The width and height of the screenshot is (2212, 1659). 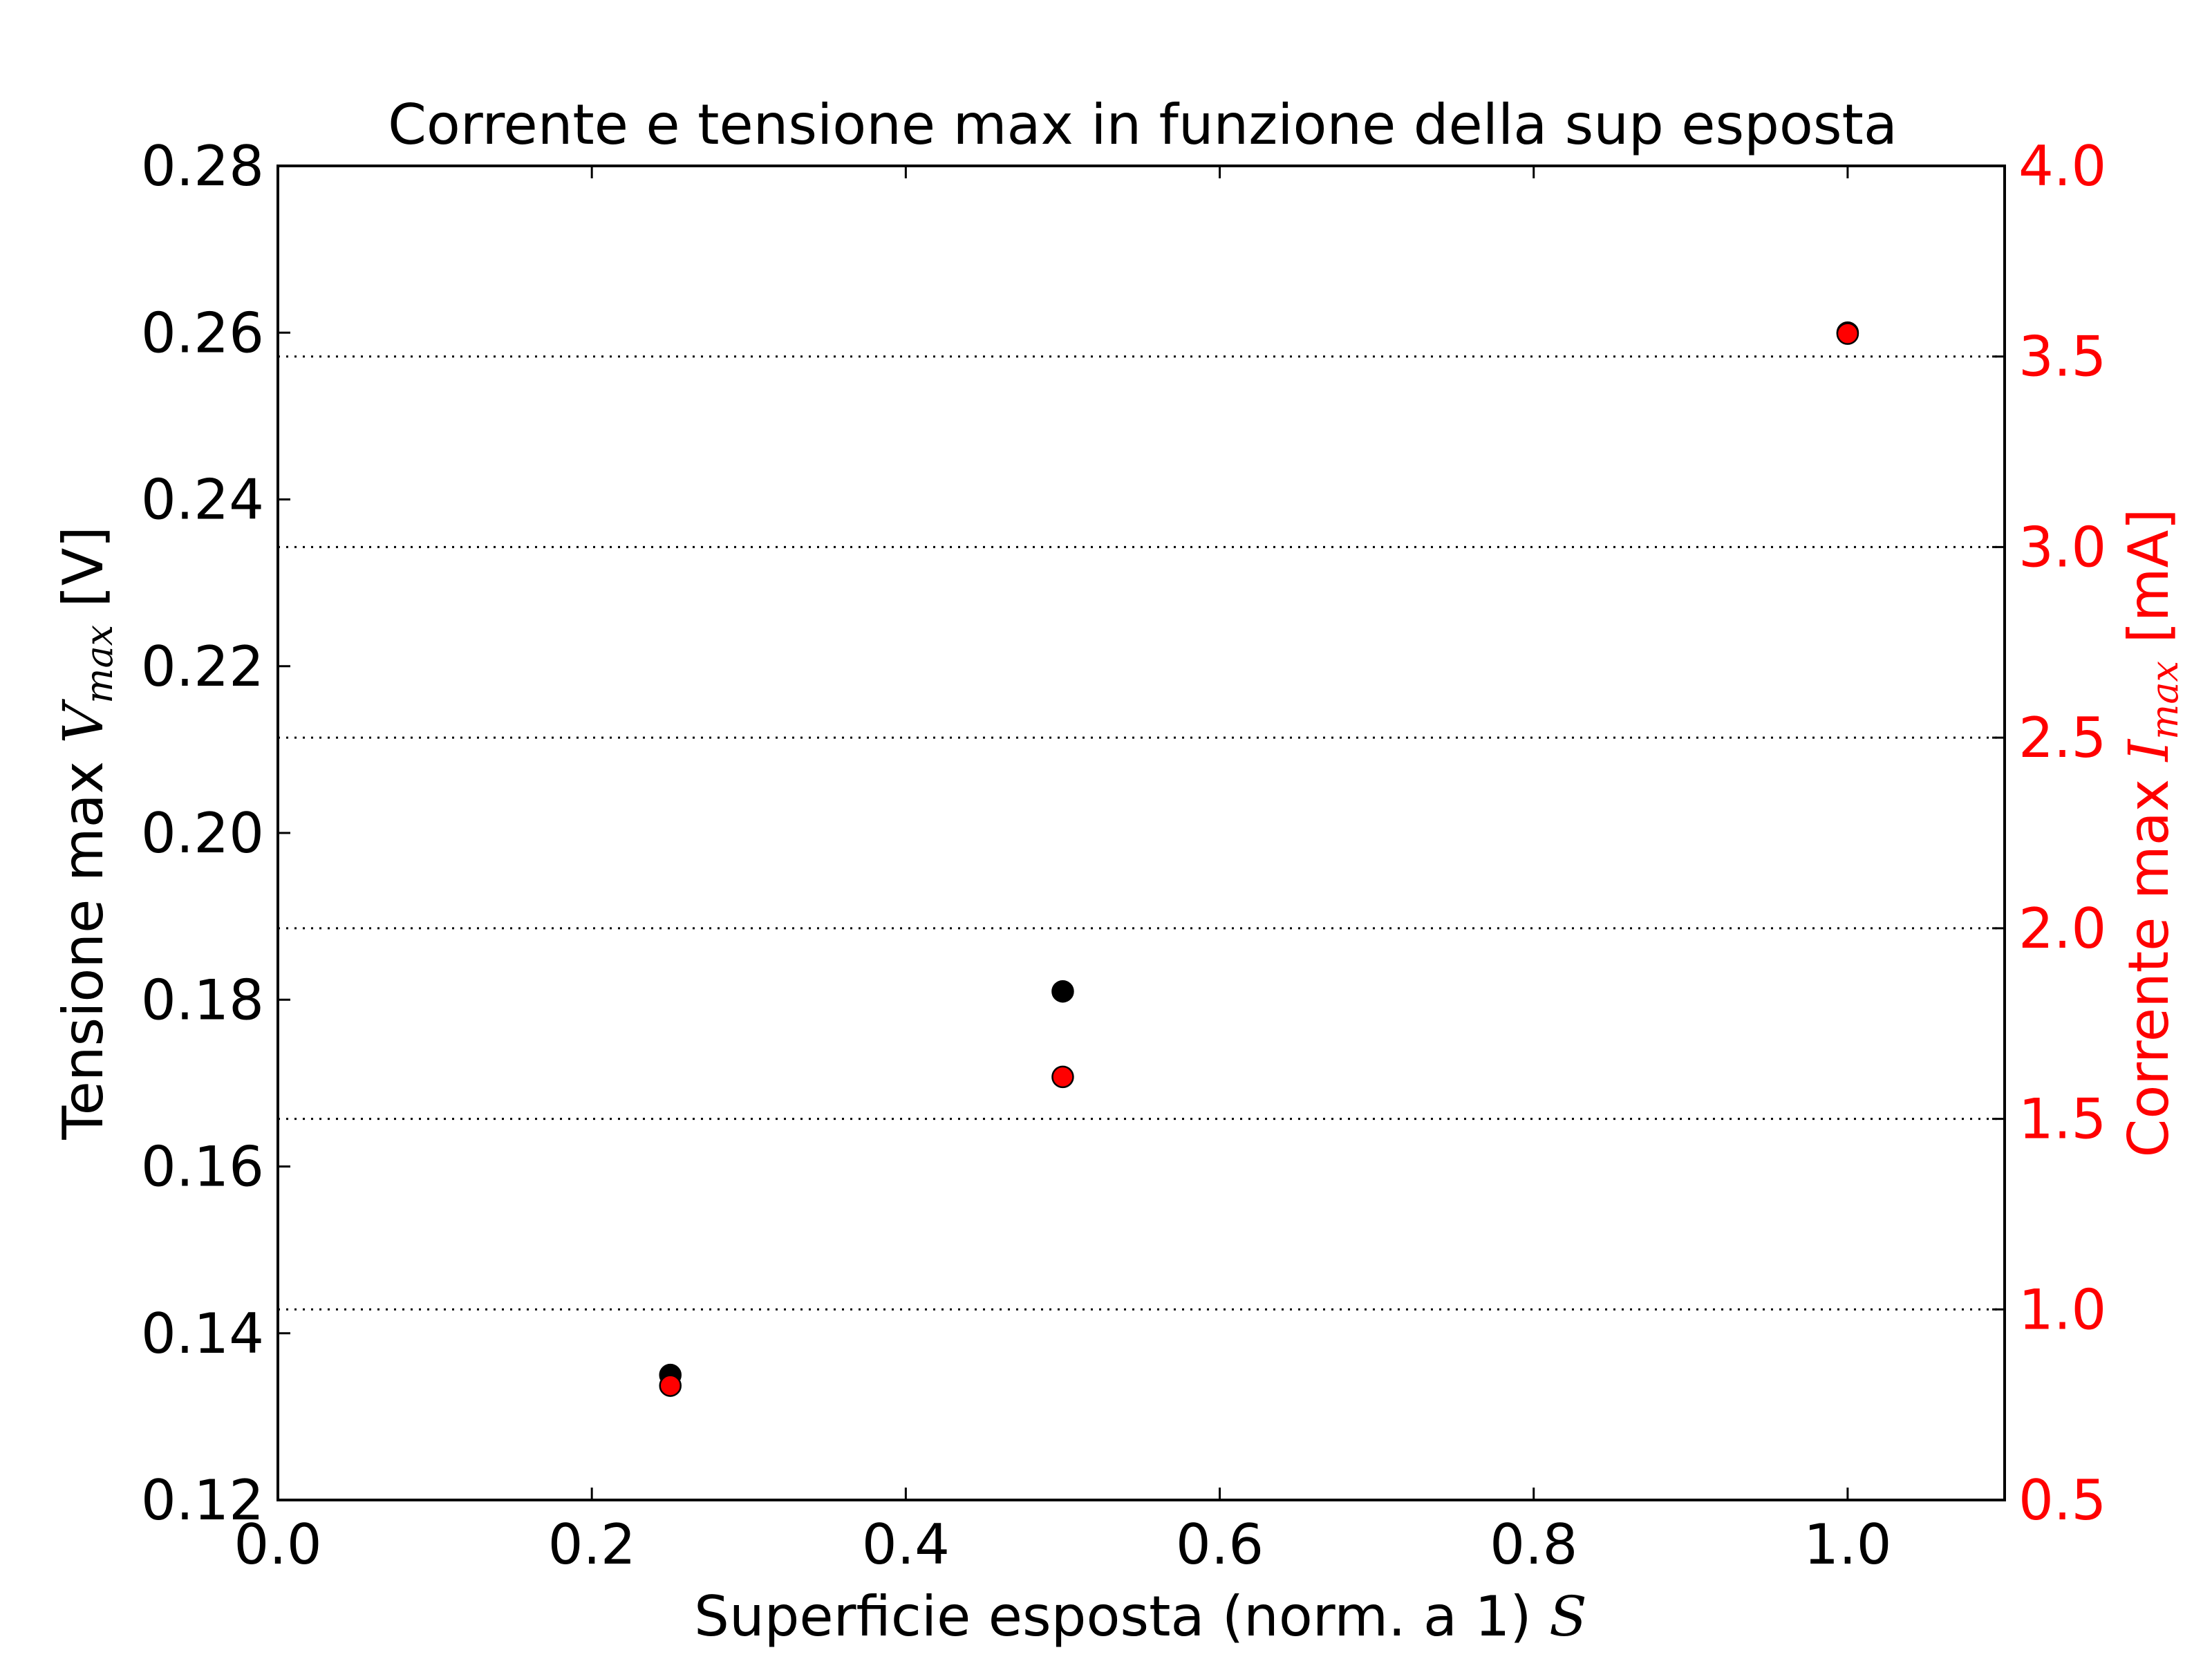 I want to click on y-right-tick-label-5: 3.0, so click(x=2062, y=547).